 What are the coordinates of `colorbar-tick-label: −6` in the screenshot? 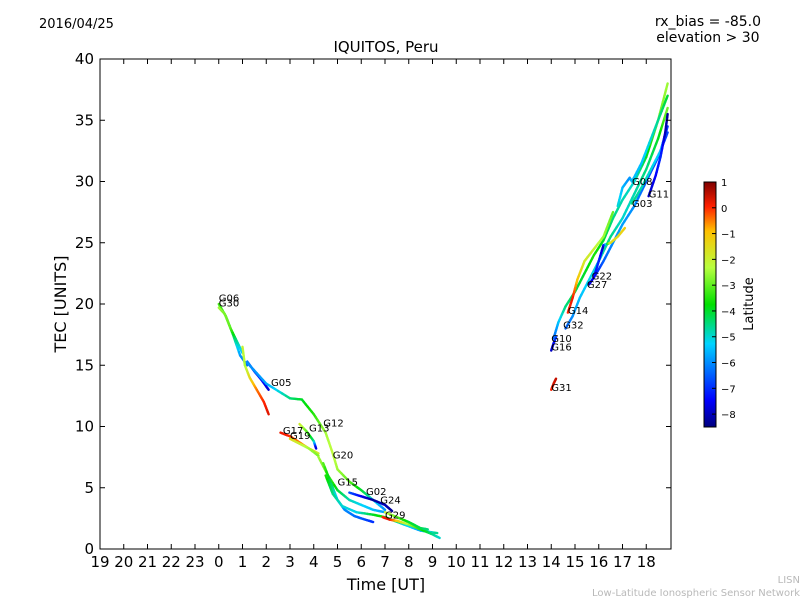 It's located at (728, 364).